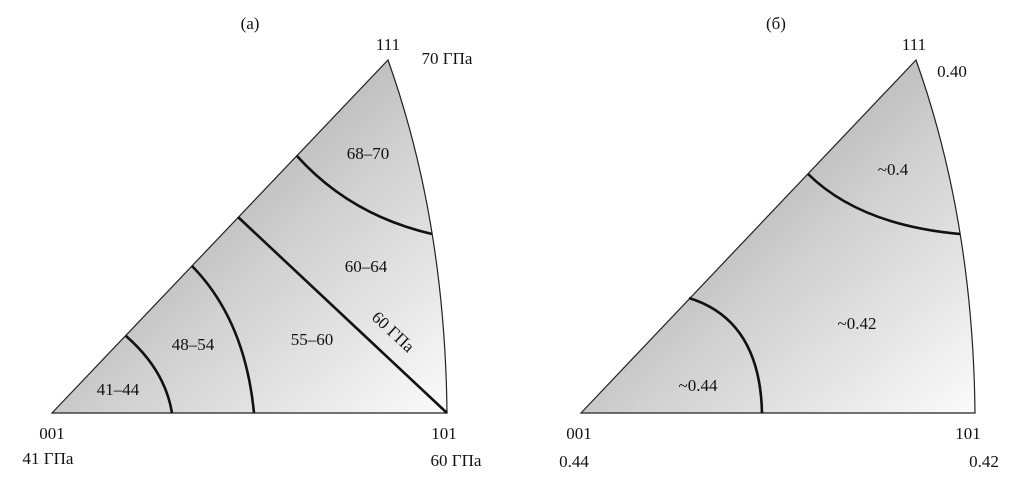  What do you see at coordinates (574, 461) in the screenshot?
I see `corner-value: 0.44` at bounding box center [574, 461].